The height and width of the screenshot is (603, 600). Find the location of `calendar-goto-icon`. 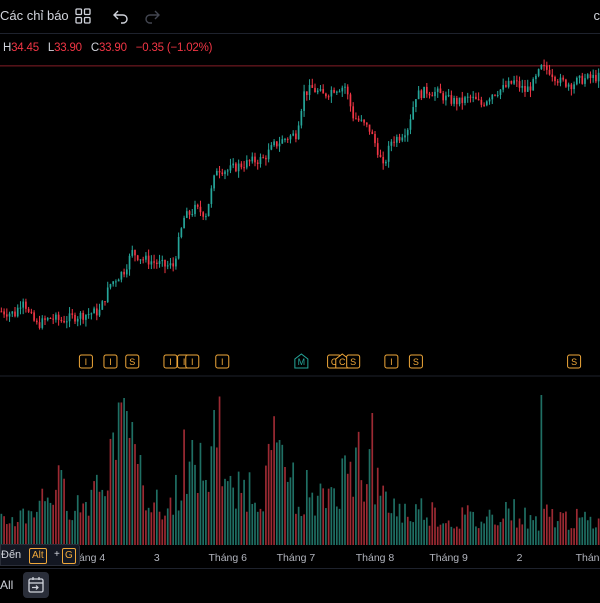

calendar-goto-icon is located at coordinates (36, 585).